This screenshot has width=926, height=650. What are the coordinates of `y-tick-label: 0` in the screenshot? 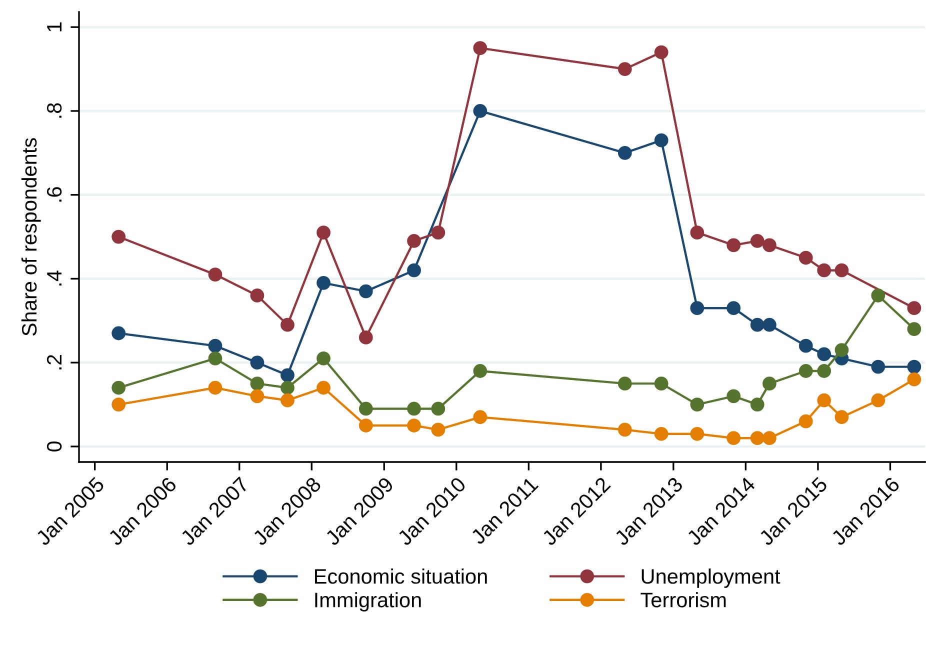 It's located at (54, 447).